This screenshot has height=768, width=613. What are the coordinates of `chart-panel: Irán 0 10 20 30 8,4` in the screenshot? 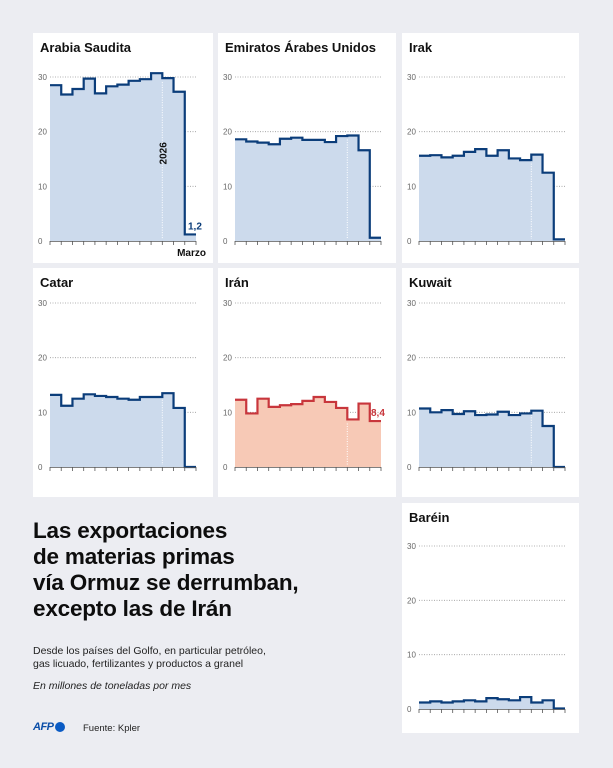 It's located at (307, 382).